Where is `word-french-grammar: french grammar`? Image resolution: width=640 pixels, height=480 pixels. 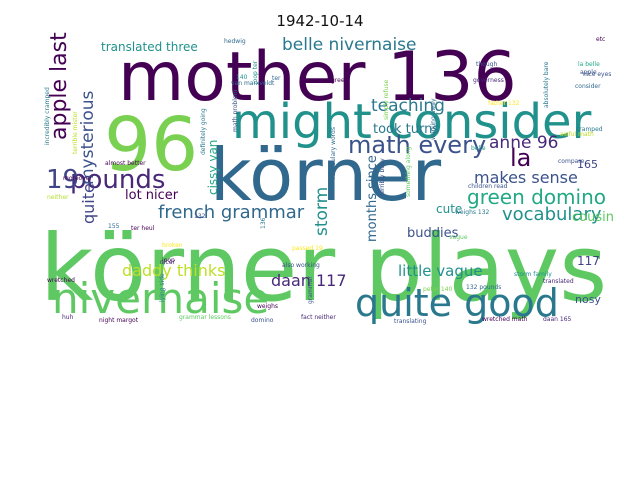
word-french-grammar: french grammar is located at coordinates (231, 212).